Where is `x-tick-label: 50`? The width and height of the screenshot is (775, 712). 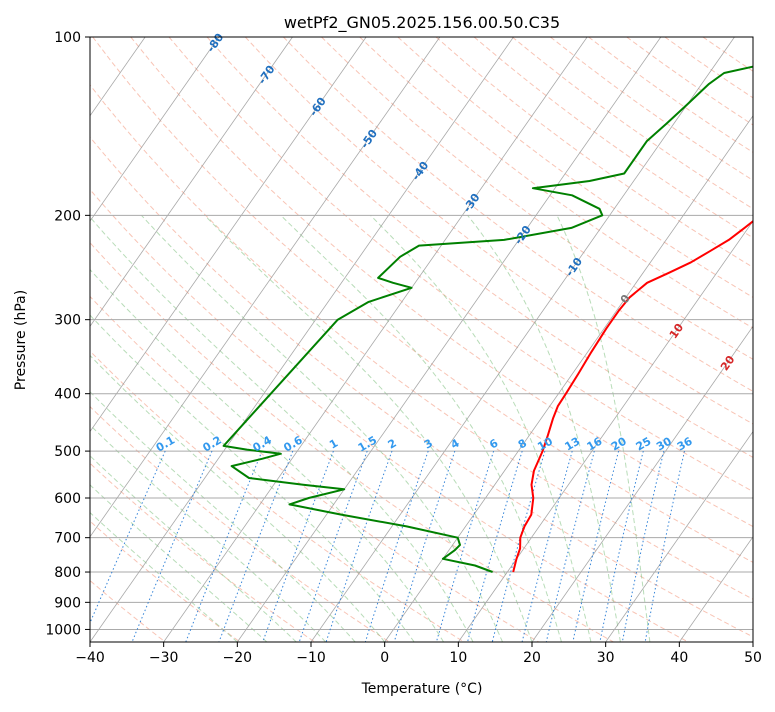 x-tick-label: 50 is located at coordinates (753, 658).